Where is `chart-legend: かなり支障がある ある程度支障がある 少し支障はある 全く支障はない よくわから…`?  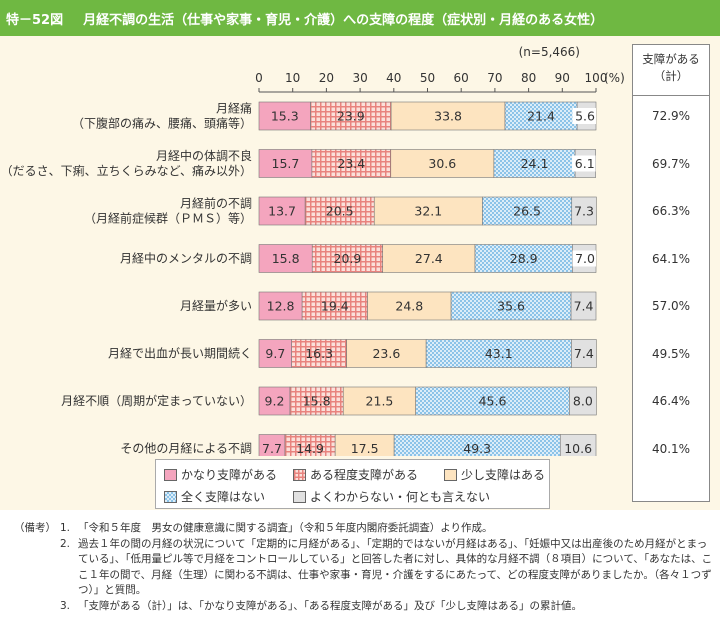
chart-legend: かなり支障がある ある程度支障がある 少し支障はある 全く支障はない よくわから… is located at coordinates (352, 484).